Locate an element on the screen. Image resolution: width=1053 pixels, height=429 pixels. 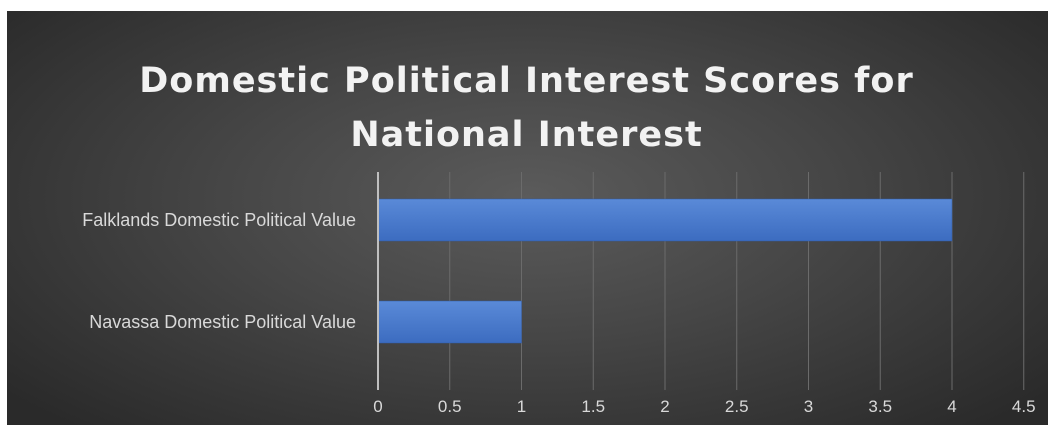
x-tick-label: 2 is located at coordinates (664, 406).